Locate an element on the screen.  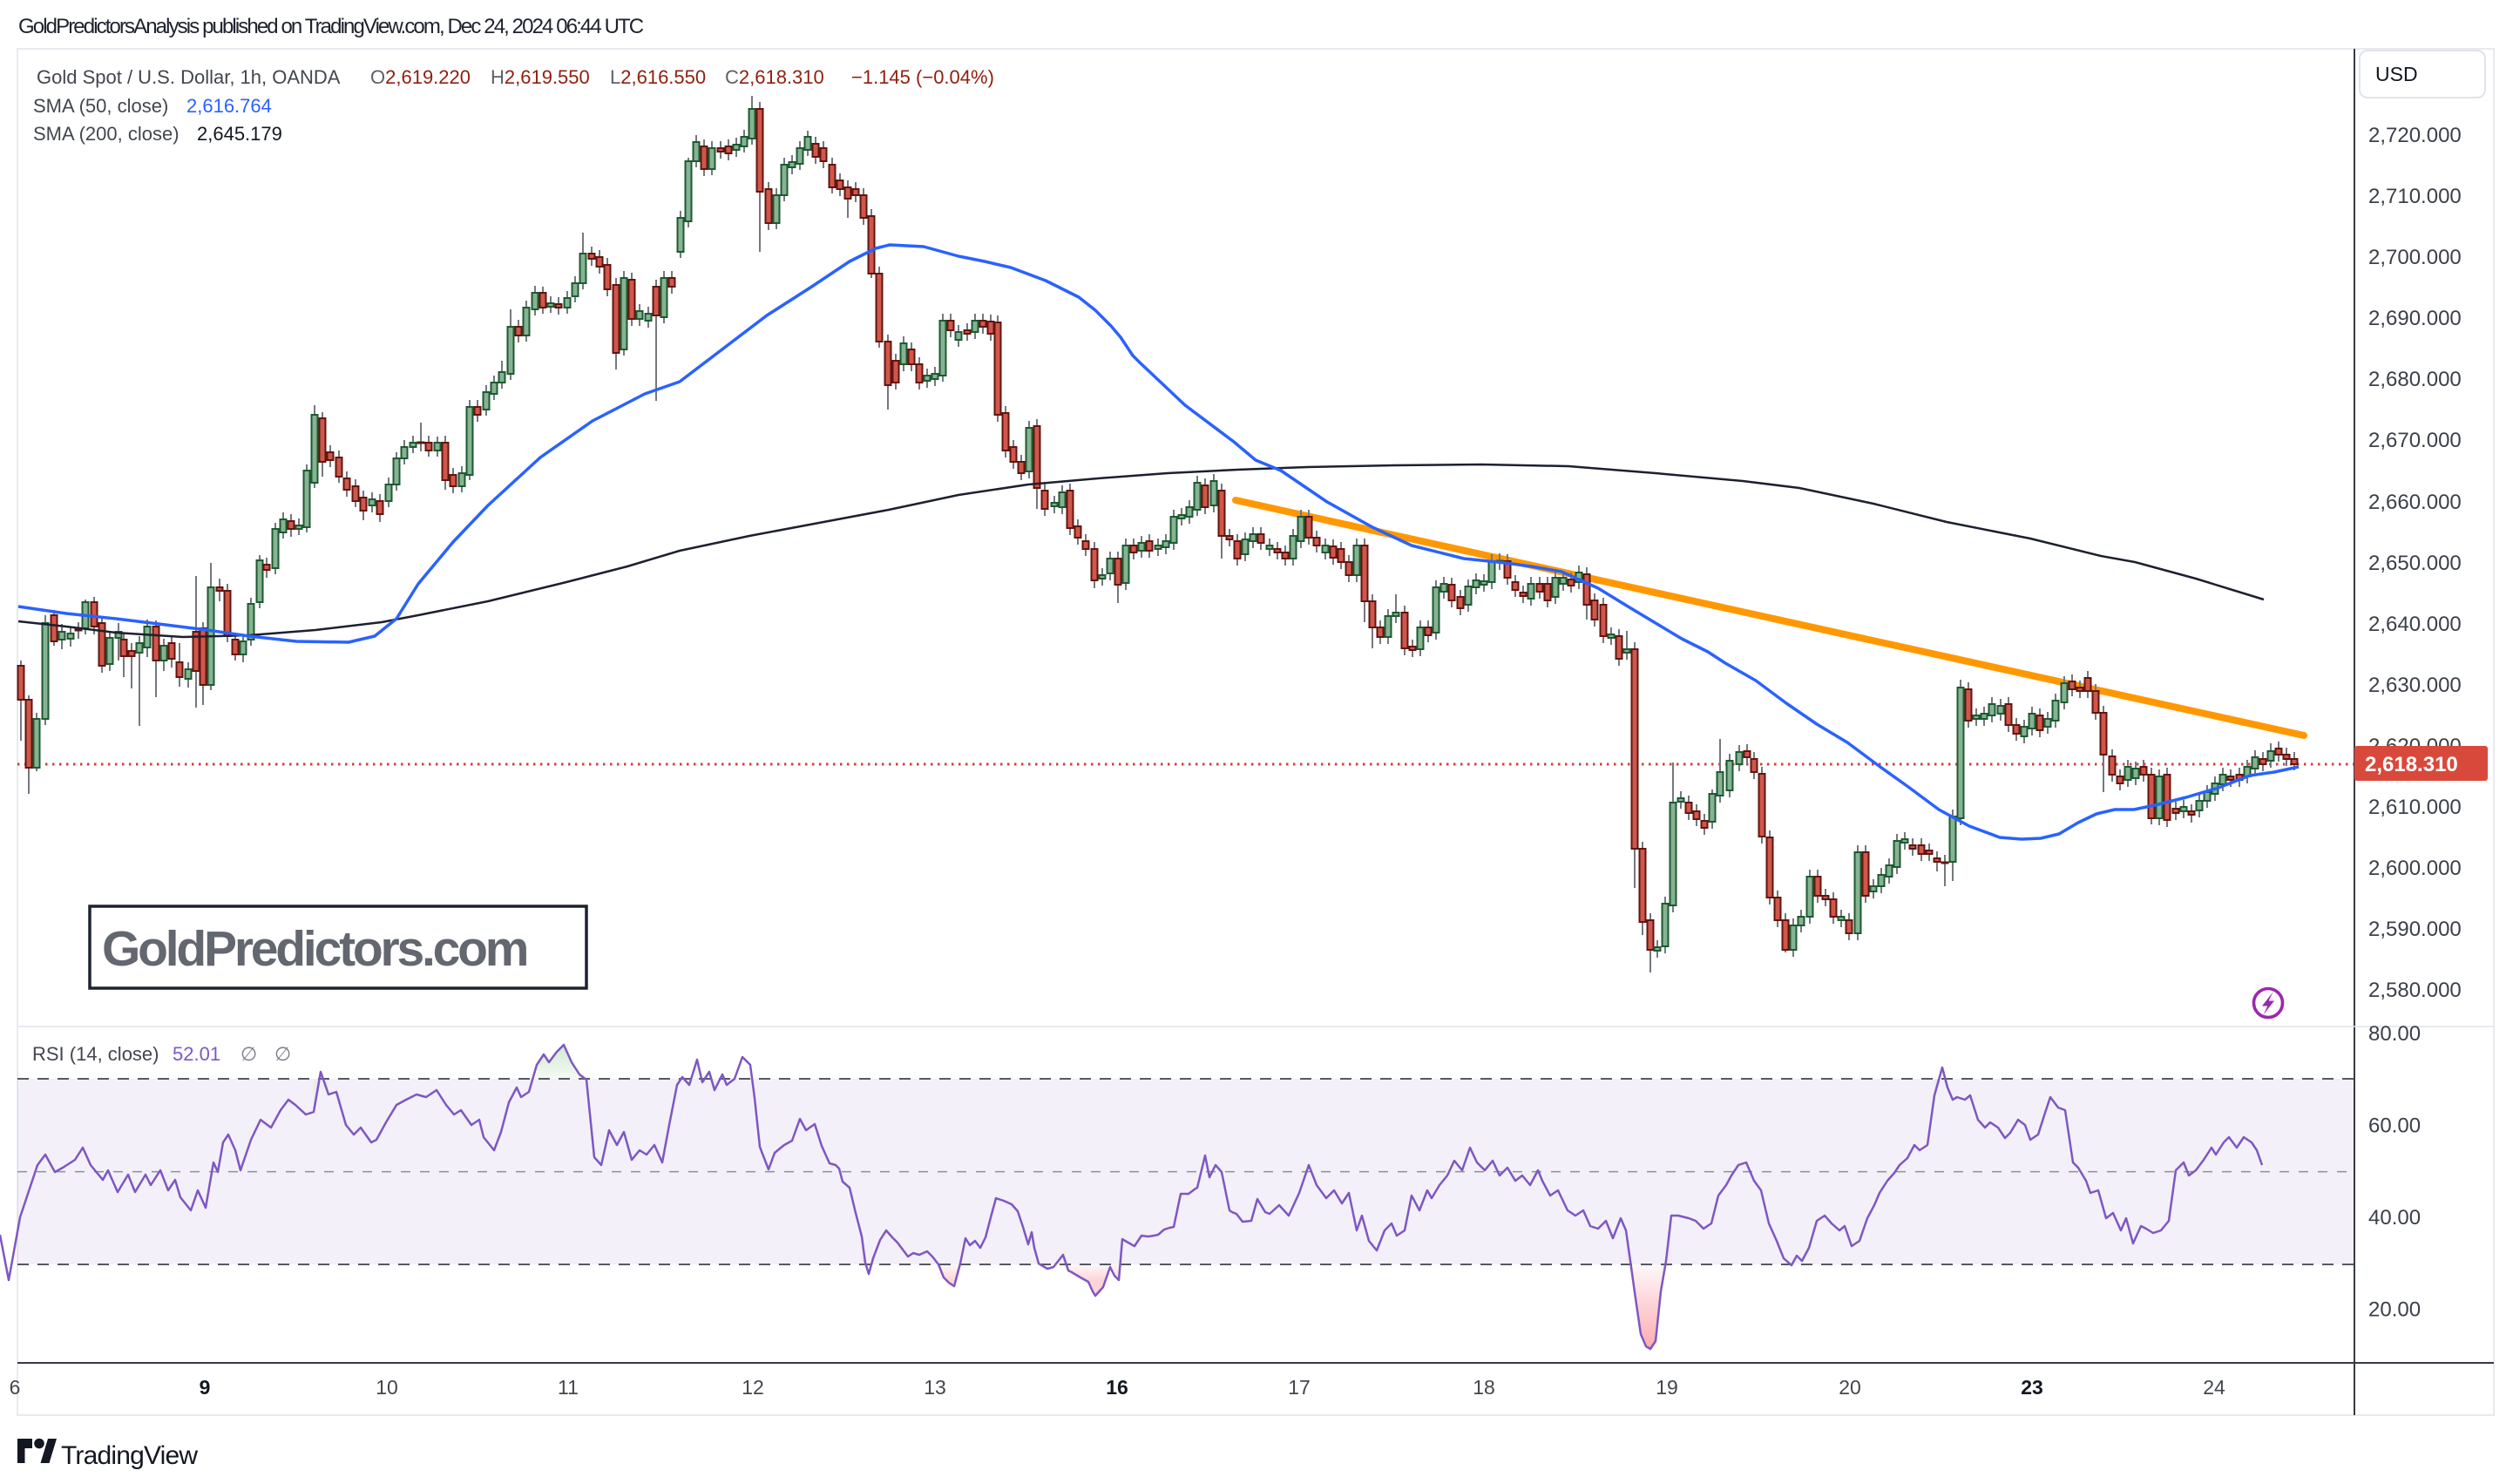
svg-text: 2,700.000 is located at coordinates (2415, 257).